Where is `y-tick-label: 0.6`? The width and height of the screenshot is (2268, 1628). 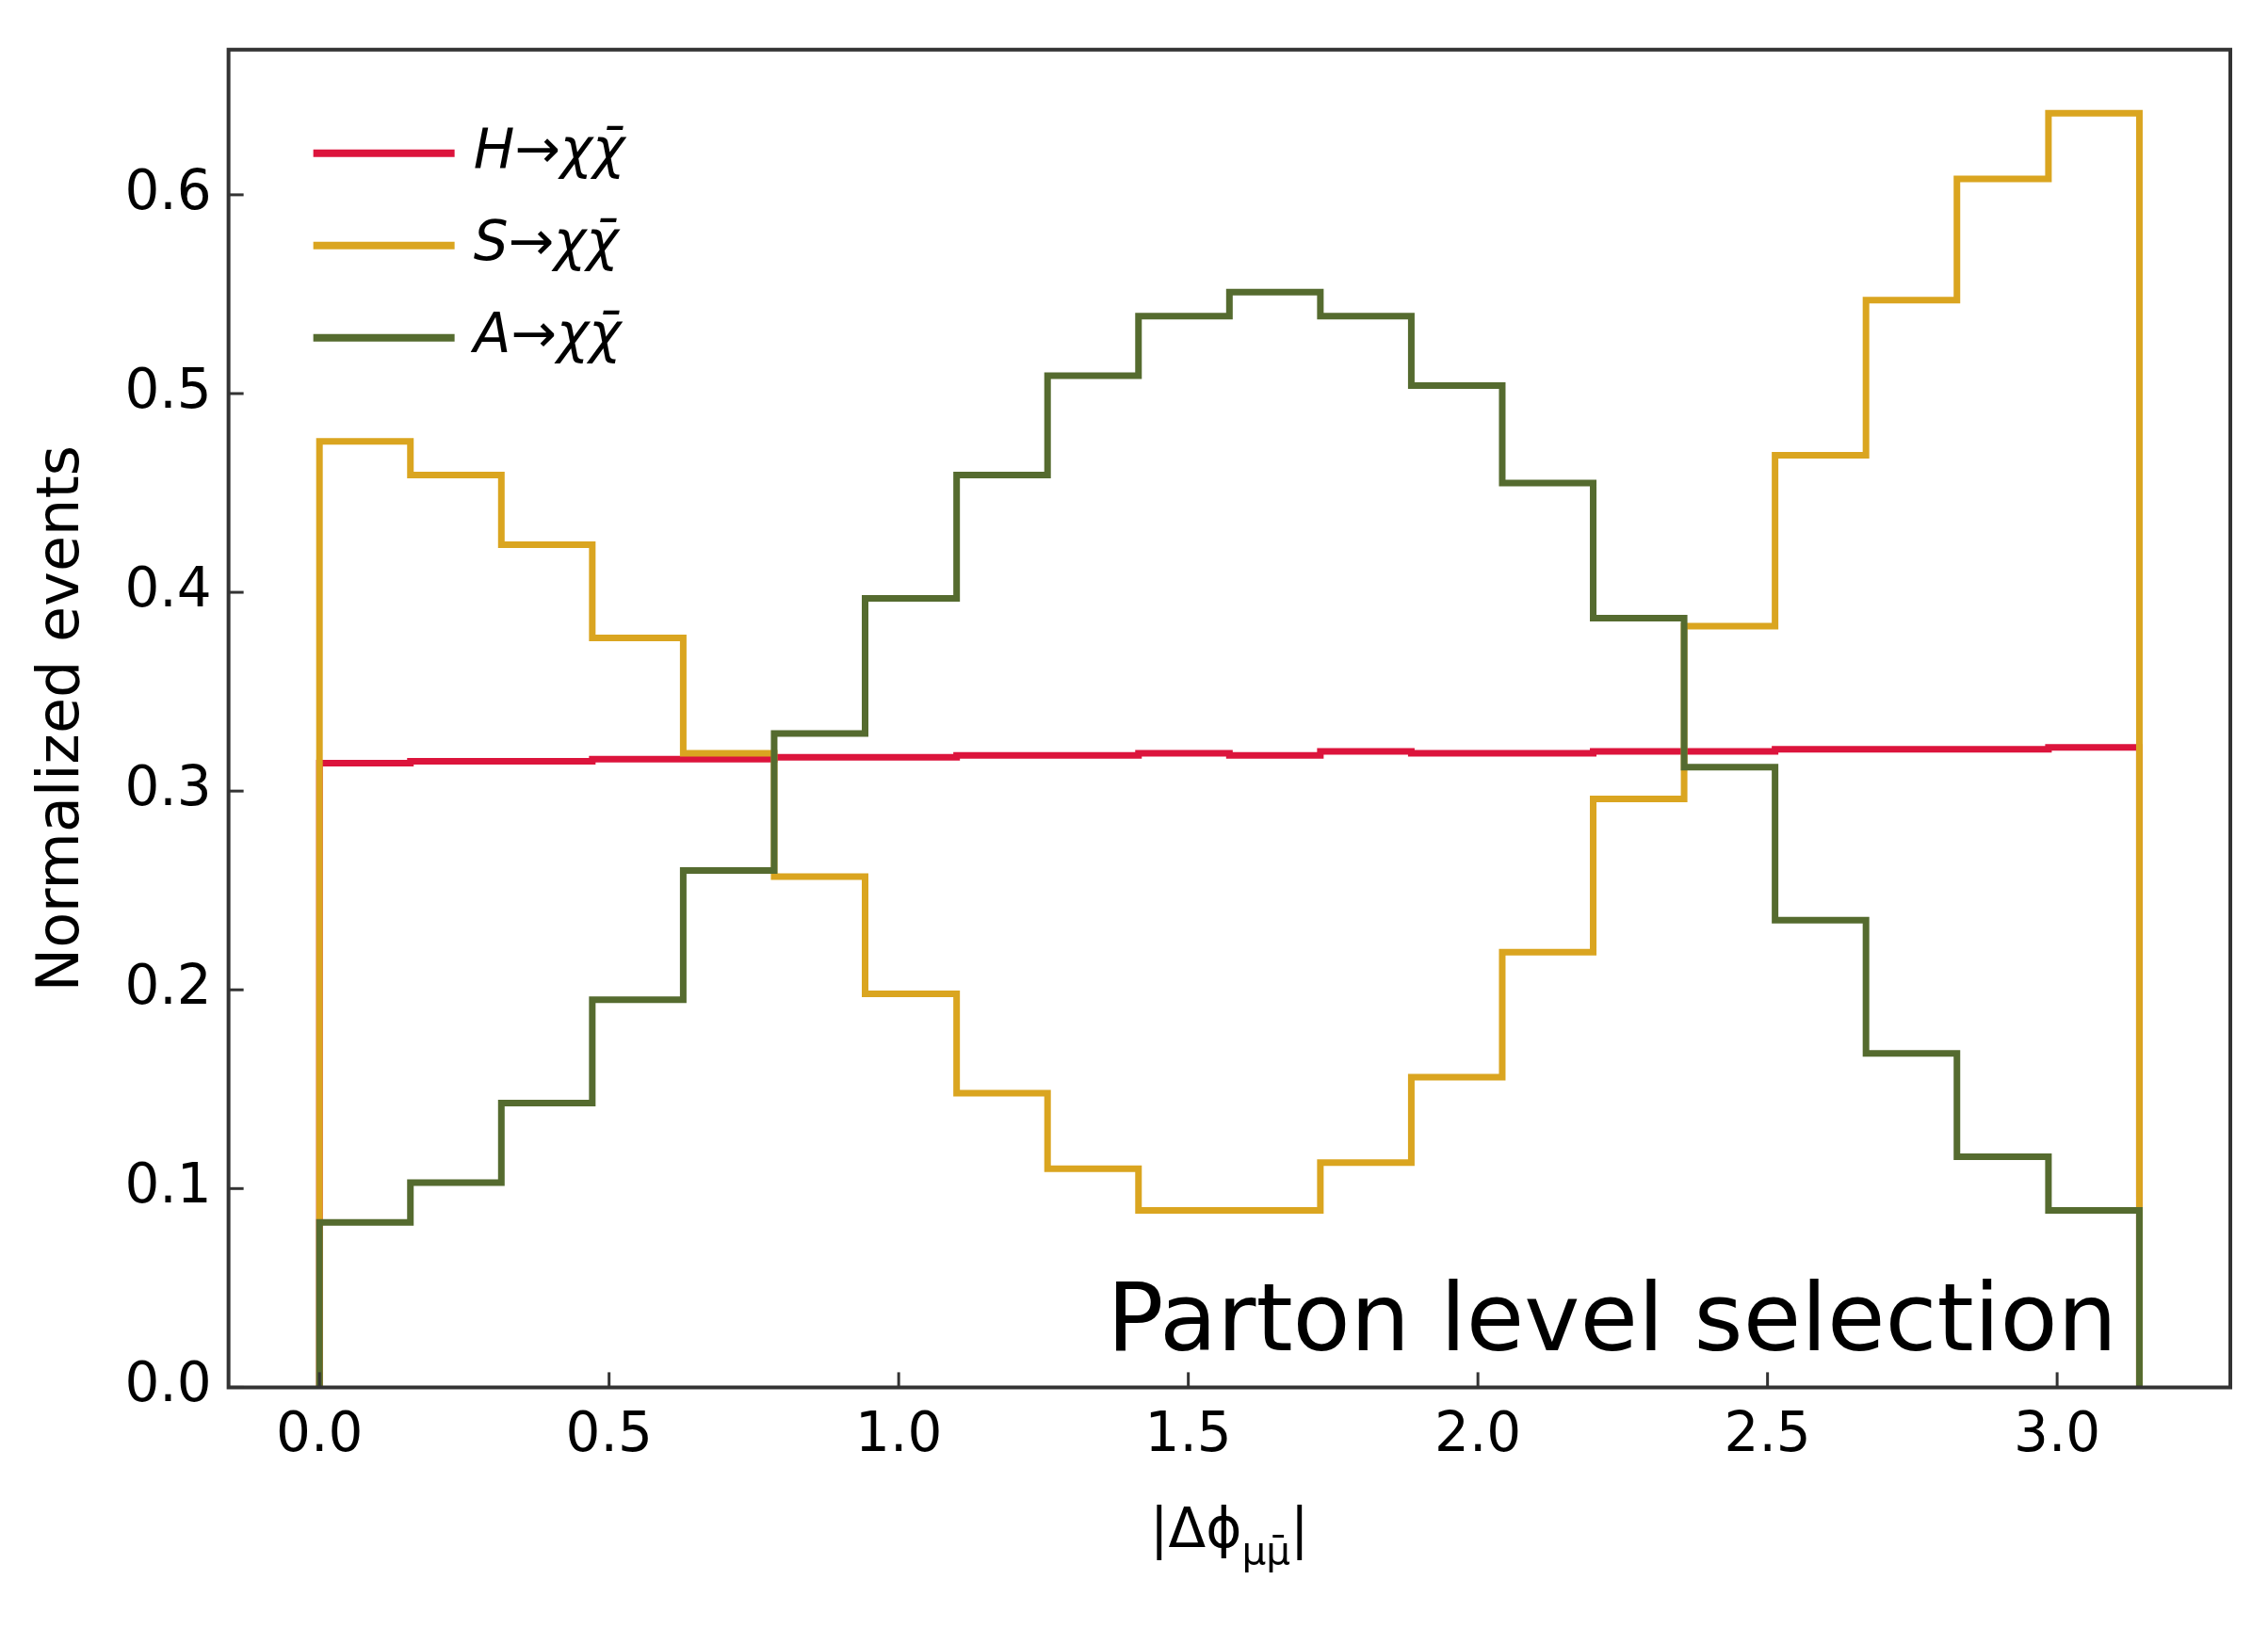
y-tick-label: 0.6 is located at coordinates (168, 189).